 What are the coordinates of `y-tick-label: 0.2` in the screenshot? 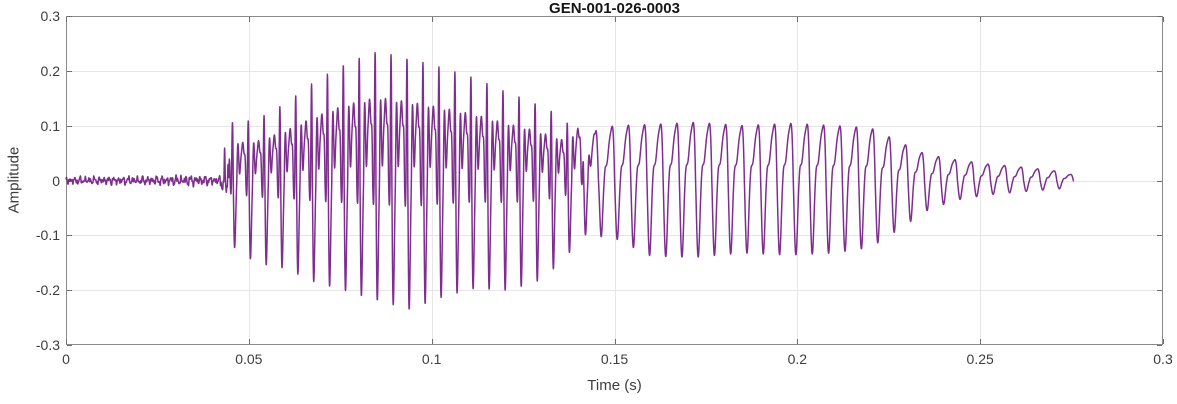 It's located at (50, 70).